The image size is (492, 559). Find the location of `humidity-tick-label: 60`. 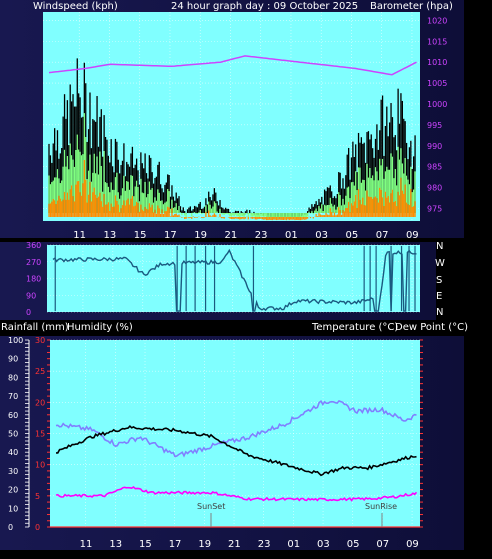

humidity-tick-label: 60 is located at coordinates (13, 415).